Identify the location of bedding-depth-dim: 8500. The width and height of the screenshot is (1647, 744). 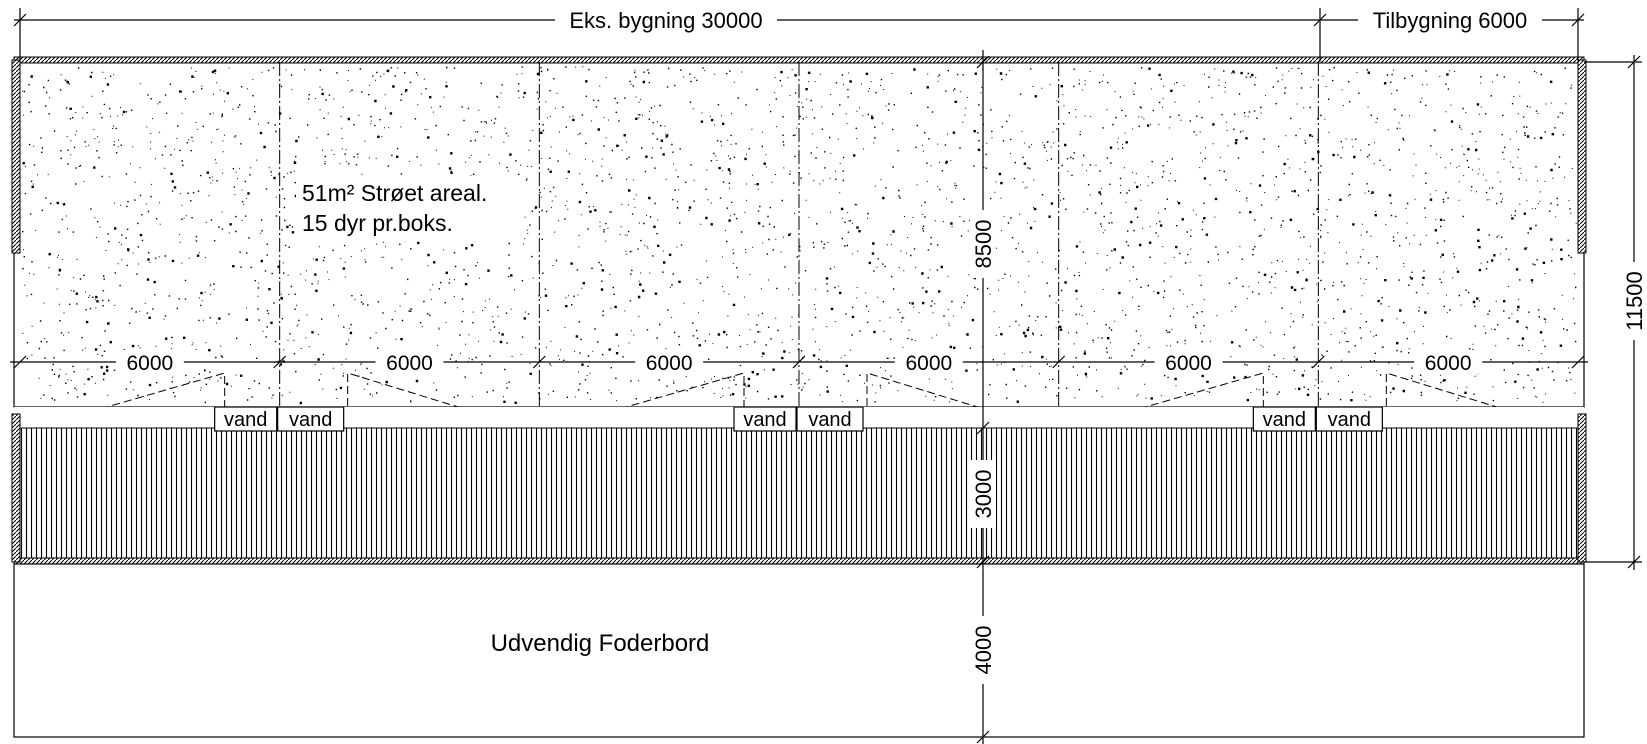
(983, 244).